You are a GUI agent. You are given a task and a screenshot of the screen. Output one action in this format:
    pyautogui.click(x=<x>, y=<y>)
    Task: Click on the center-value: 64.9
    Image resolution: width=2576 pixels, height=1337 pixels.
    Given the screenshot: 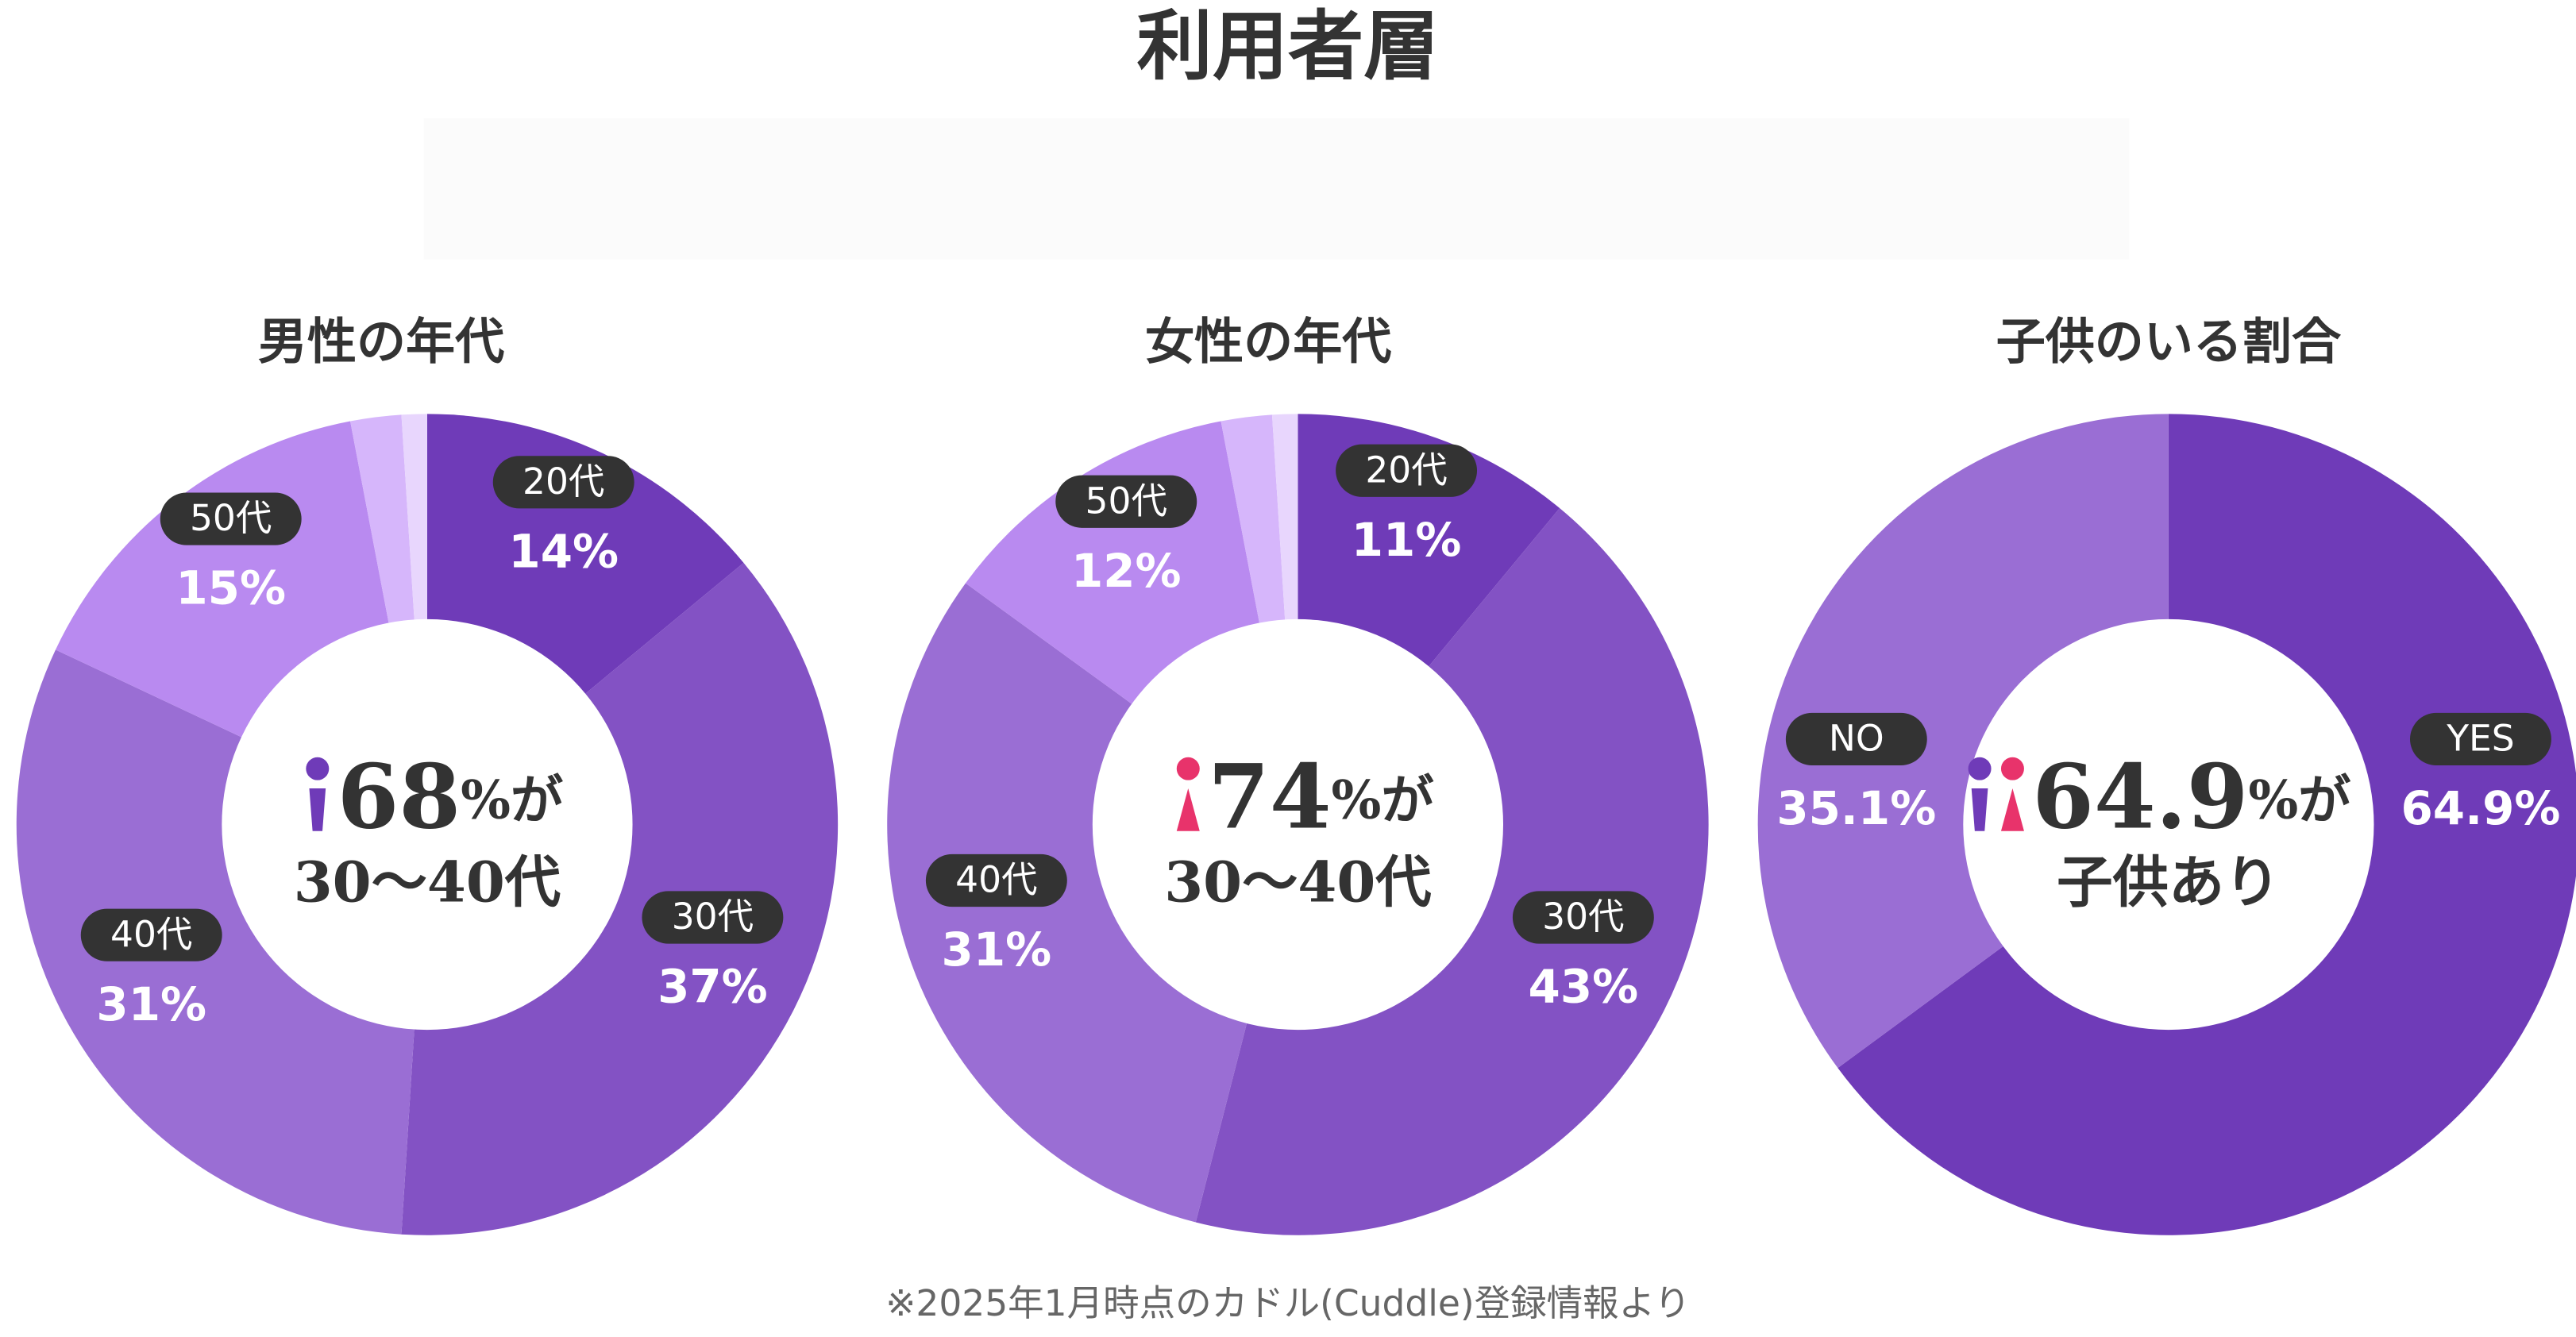 What is the action you would take?
    pyautogui.click(x=2140, y=798)
    